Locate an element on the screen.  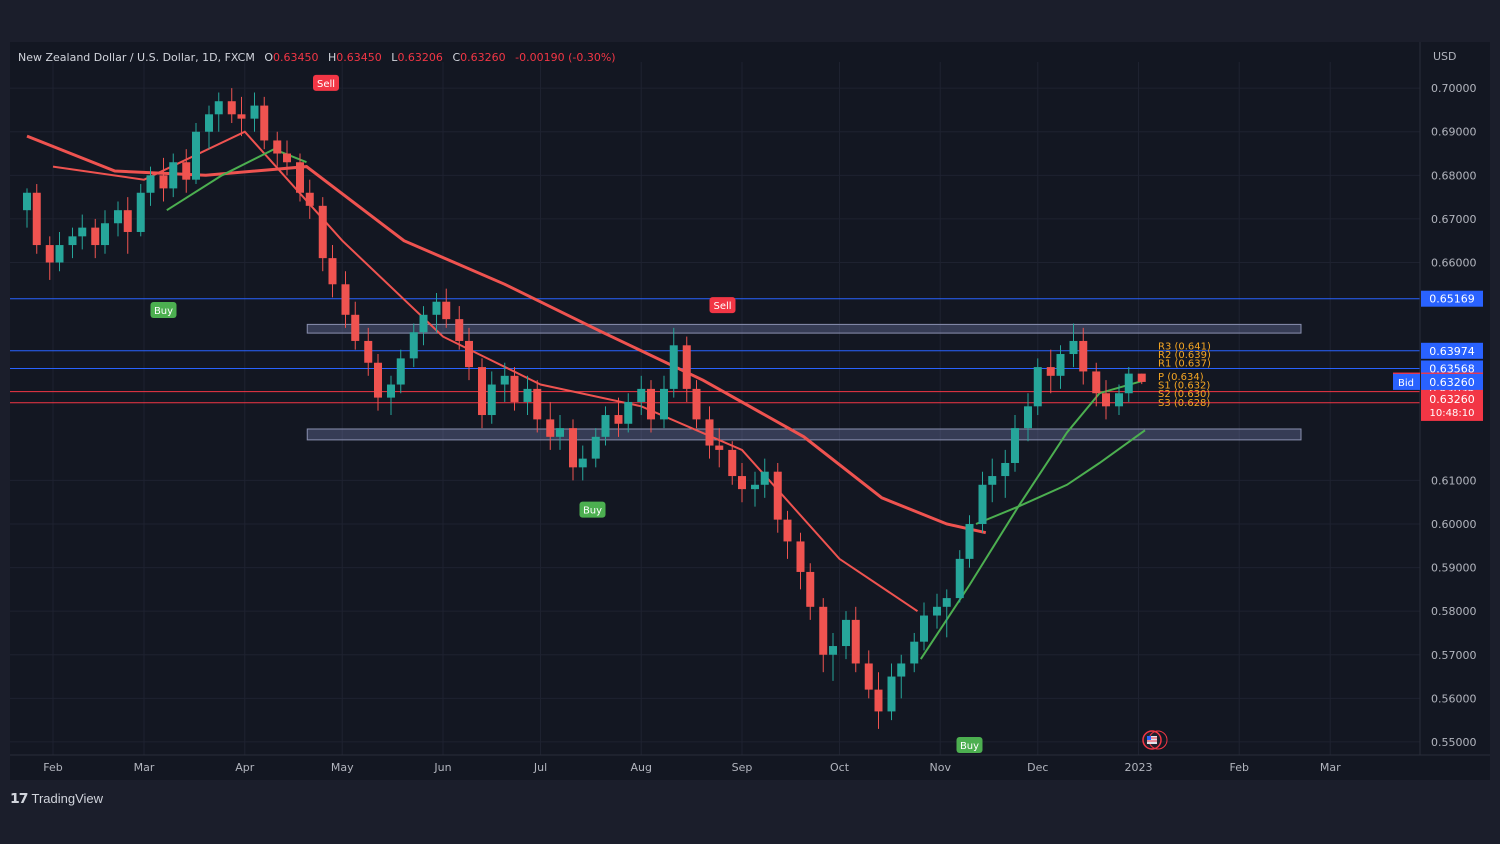
y-tick-label: 0.67000 is located at coordinates (1454, 219).